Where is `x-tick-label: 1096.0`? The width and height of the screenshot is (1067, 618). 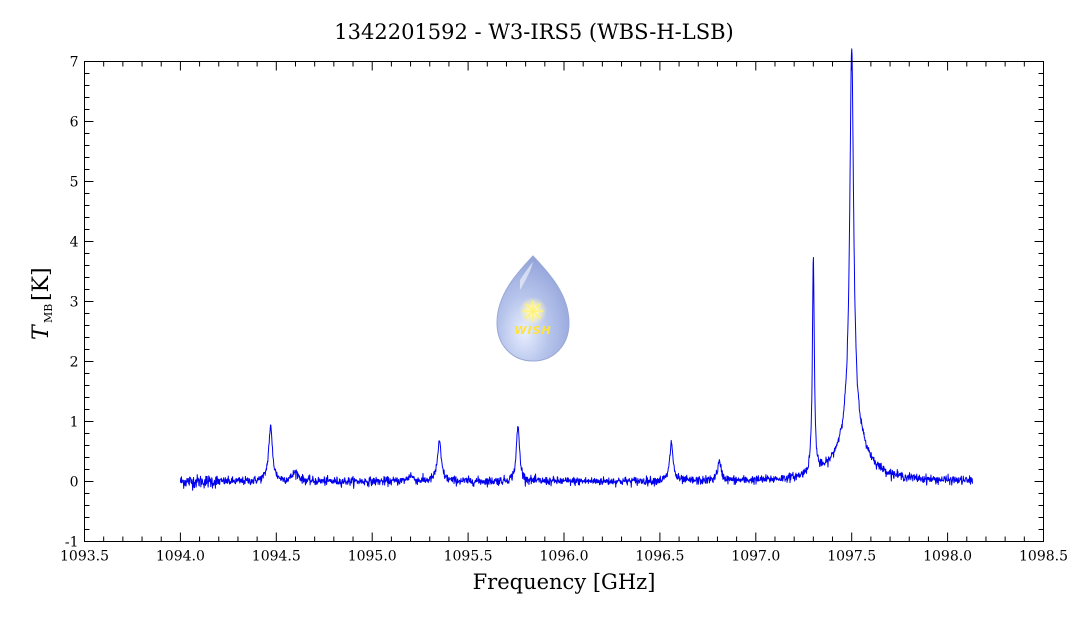
x-tick-label: 1096.0 is located at coordinates (564, 557).